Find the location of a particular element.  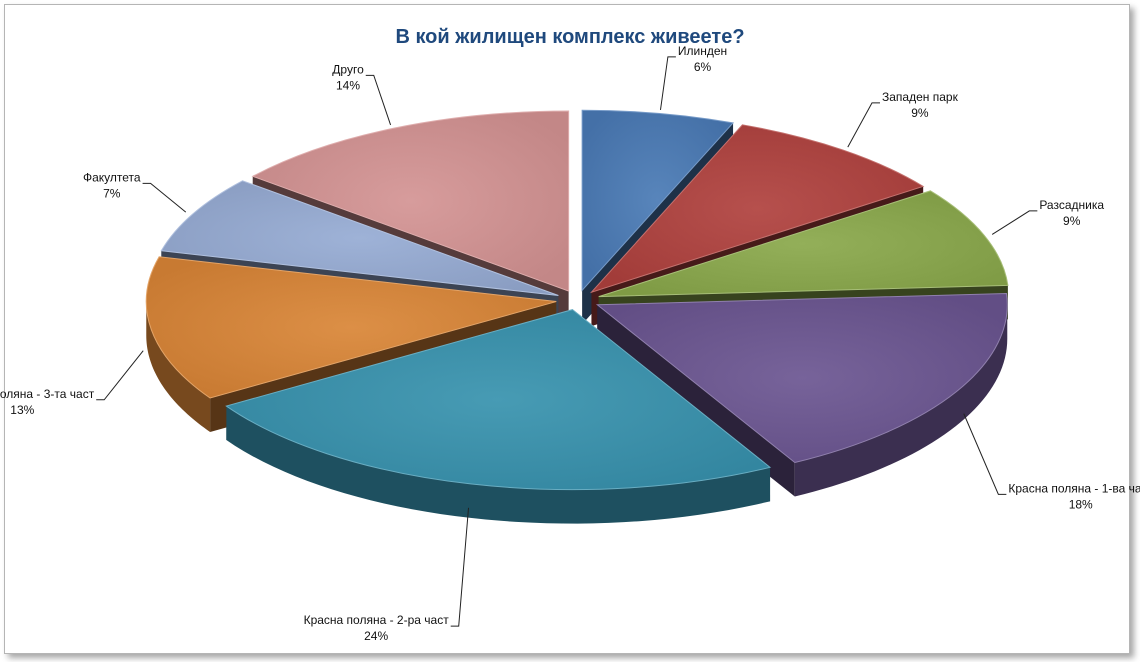

slice-label: Разсадника is located at coordinates (1071, 205).